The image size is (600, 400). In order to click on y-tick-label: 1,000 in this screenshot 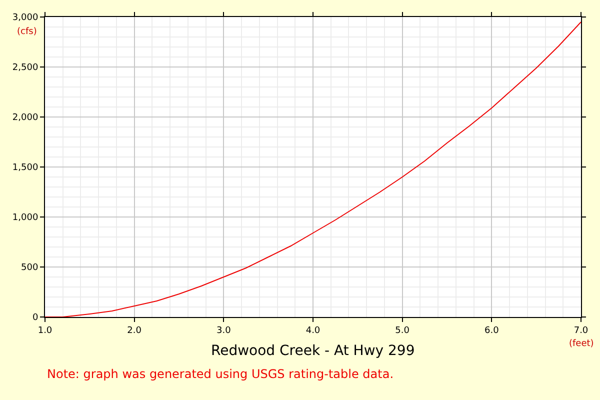, I will do `click(25, 218)`.